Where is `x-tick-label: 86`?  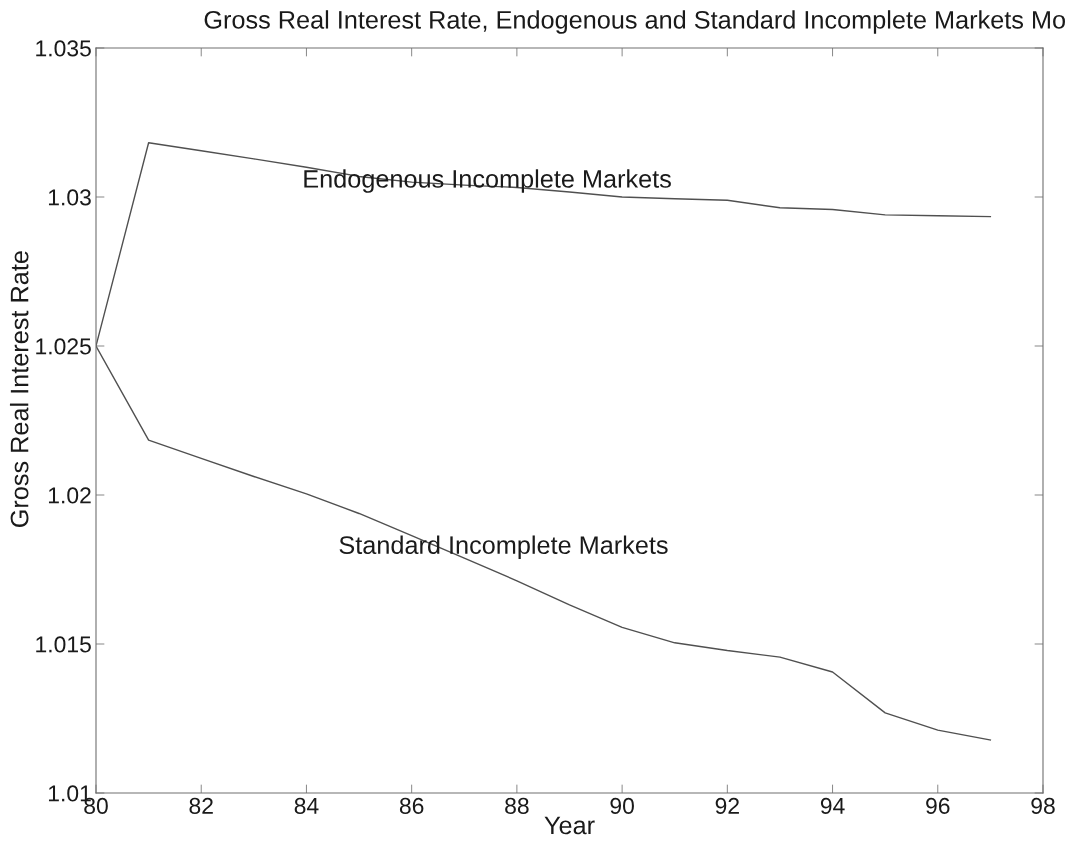
x-tick-label: 86 is located at coordinates (411, 805).